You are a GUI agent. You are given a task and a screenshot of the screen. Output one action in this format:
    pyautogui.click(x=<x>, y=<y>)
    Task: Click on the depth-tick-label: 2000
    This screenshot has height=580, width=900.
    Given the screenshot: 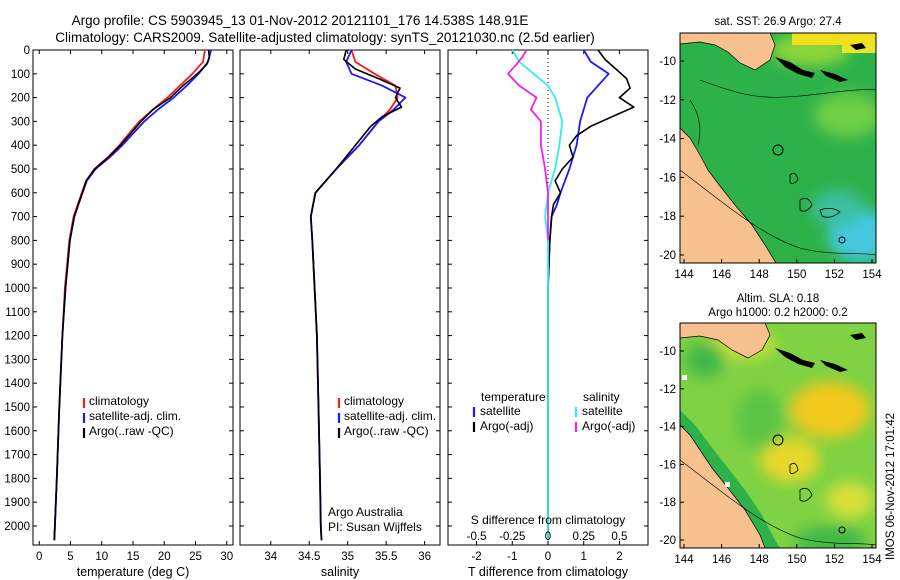 What is the action you would take?
    pyautogui.click(x=17, y=527)
    